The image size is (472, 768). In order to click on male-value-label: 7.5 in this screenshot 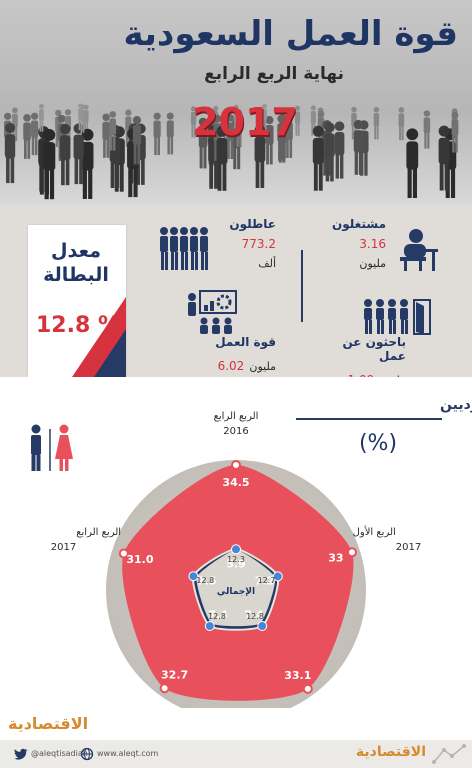, I will do `click(207, 581)`.